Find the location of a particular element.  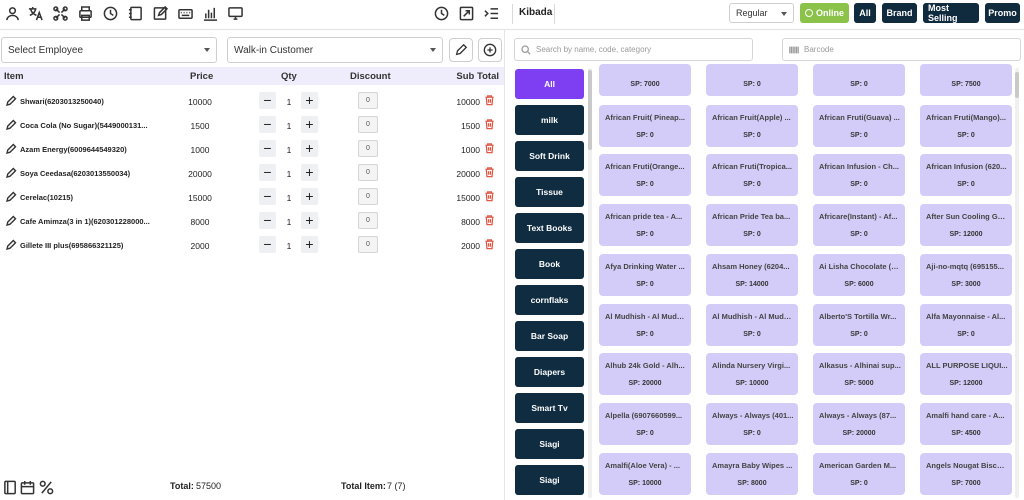

product-card: African Pride Tea ba... SP: 0 is located at coordinates (752, 225).